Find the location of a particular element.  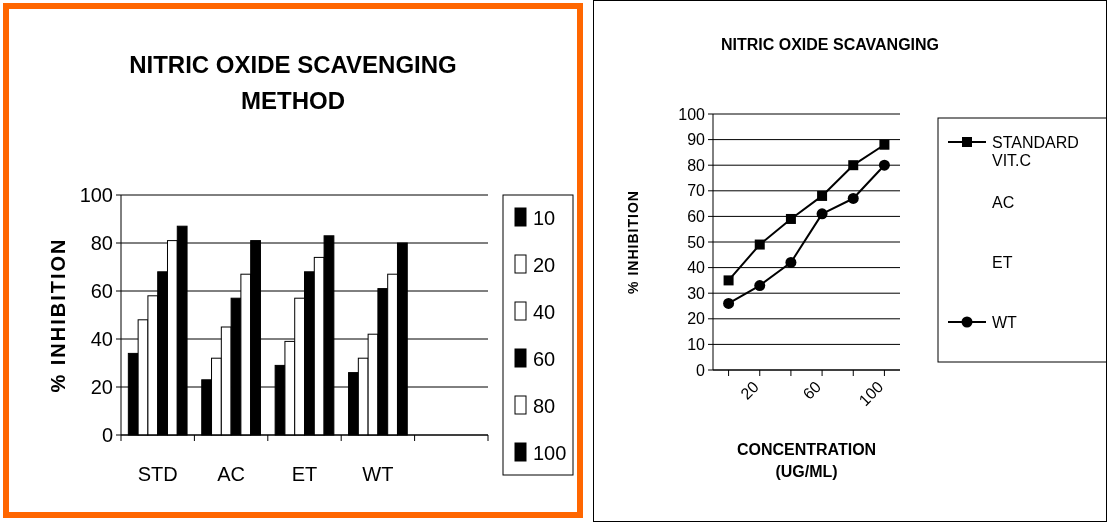

y-tick-label: 20 is located at coordinates (696, 319).